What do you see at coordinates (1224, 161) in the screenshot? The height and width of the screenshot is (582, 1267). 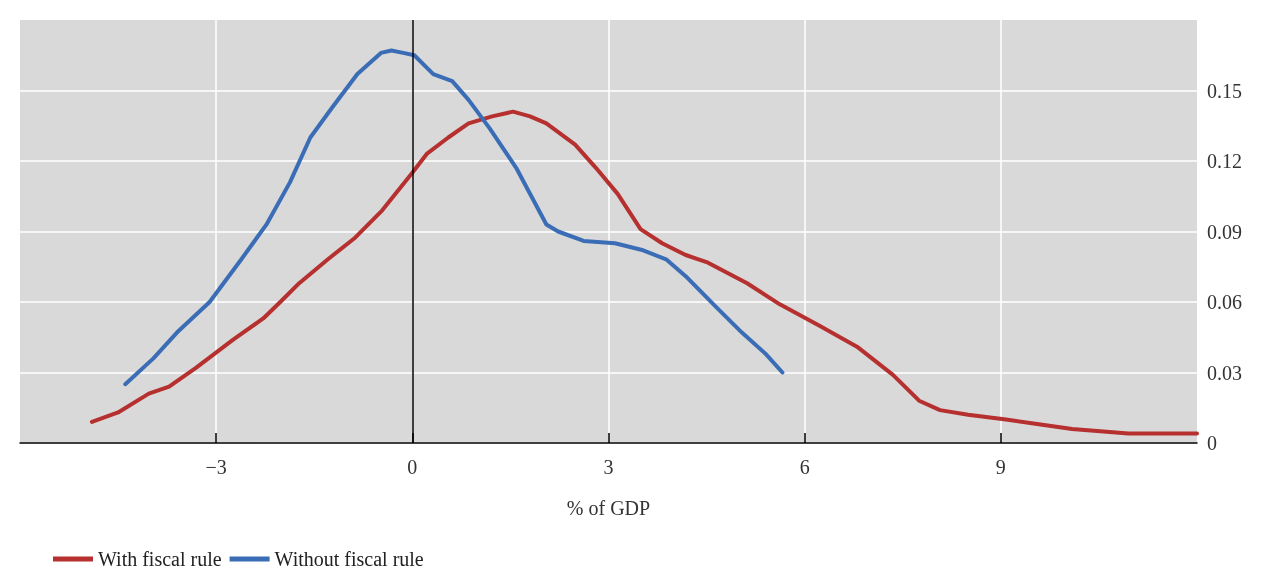 I see `y-tick-label: 0.12` at bounding box center [1224, 161].